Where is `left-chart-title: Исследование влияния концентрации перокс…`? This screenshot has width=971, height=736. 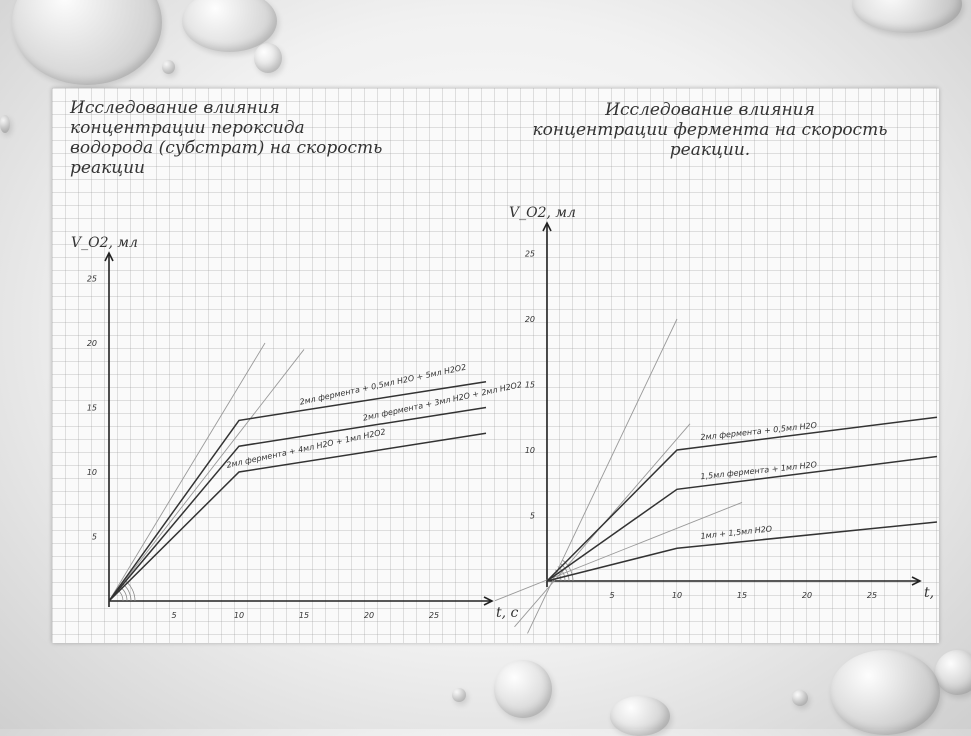 left-chart-title: Исследование влияния концентрации перокс… is located at coordinates (226, 138).